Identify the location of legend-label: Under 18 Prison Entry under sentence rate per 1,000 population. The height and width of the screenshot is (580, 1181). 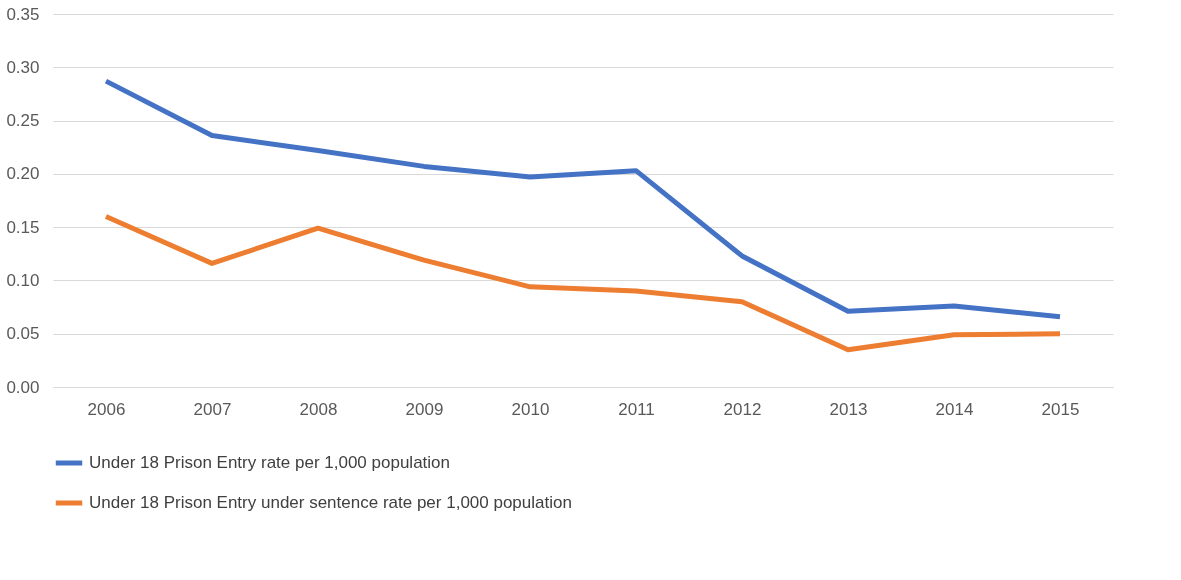
(330, 502).